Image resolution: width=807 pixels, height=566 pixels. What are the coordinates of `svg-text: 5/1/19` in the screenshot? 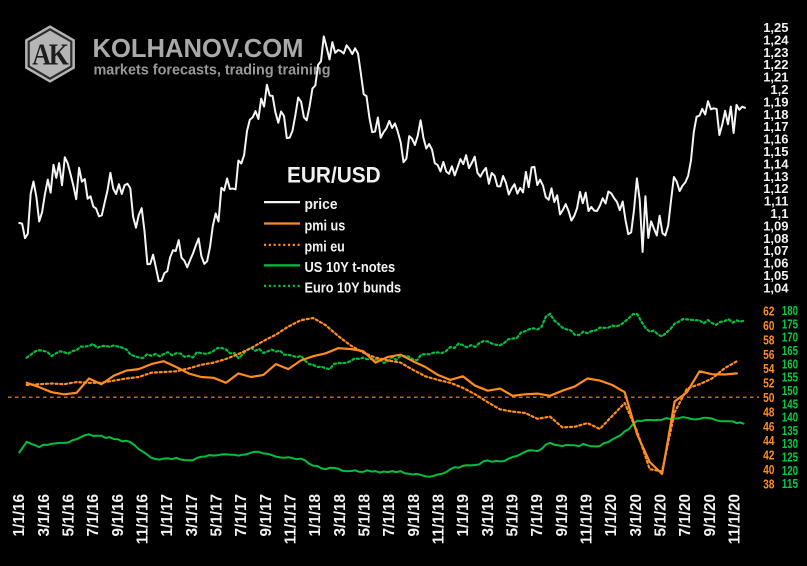 It's located at (513, 515).